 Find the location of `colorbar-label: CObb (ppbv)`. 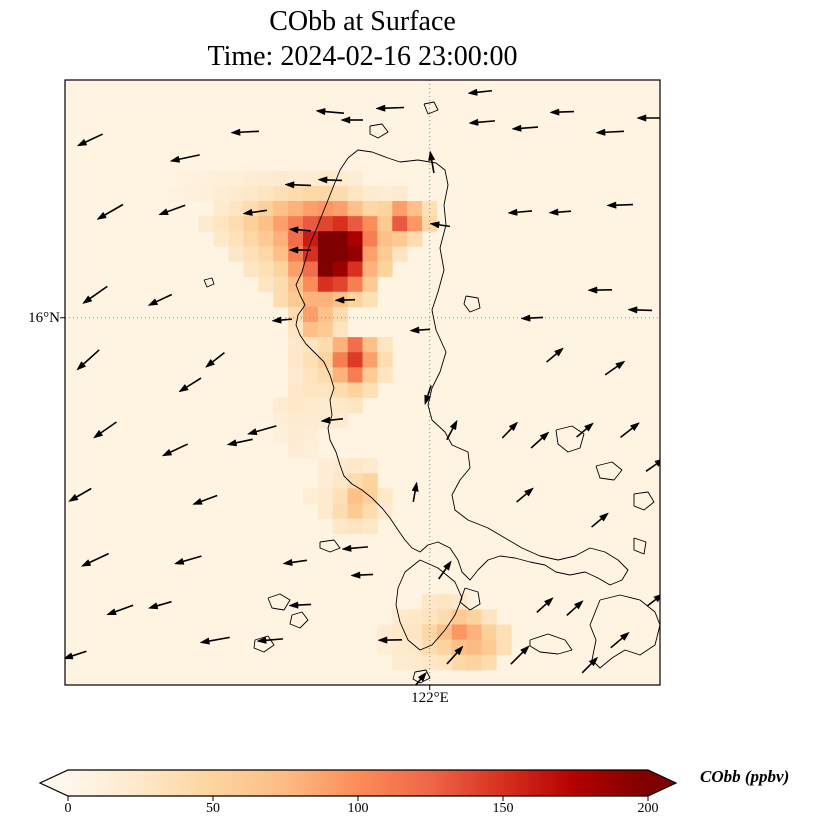

colorbar-label: CObb (ppbv) is located at coordinates (745, 776).